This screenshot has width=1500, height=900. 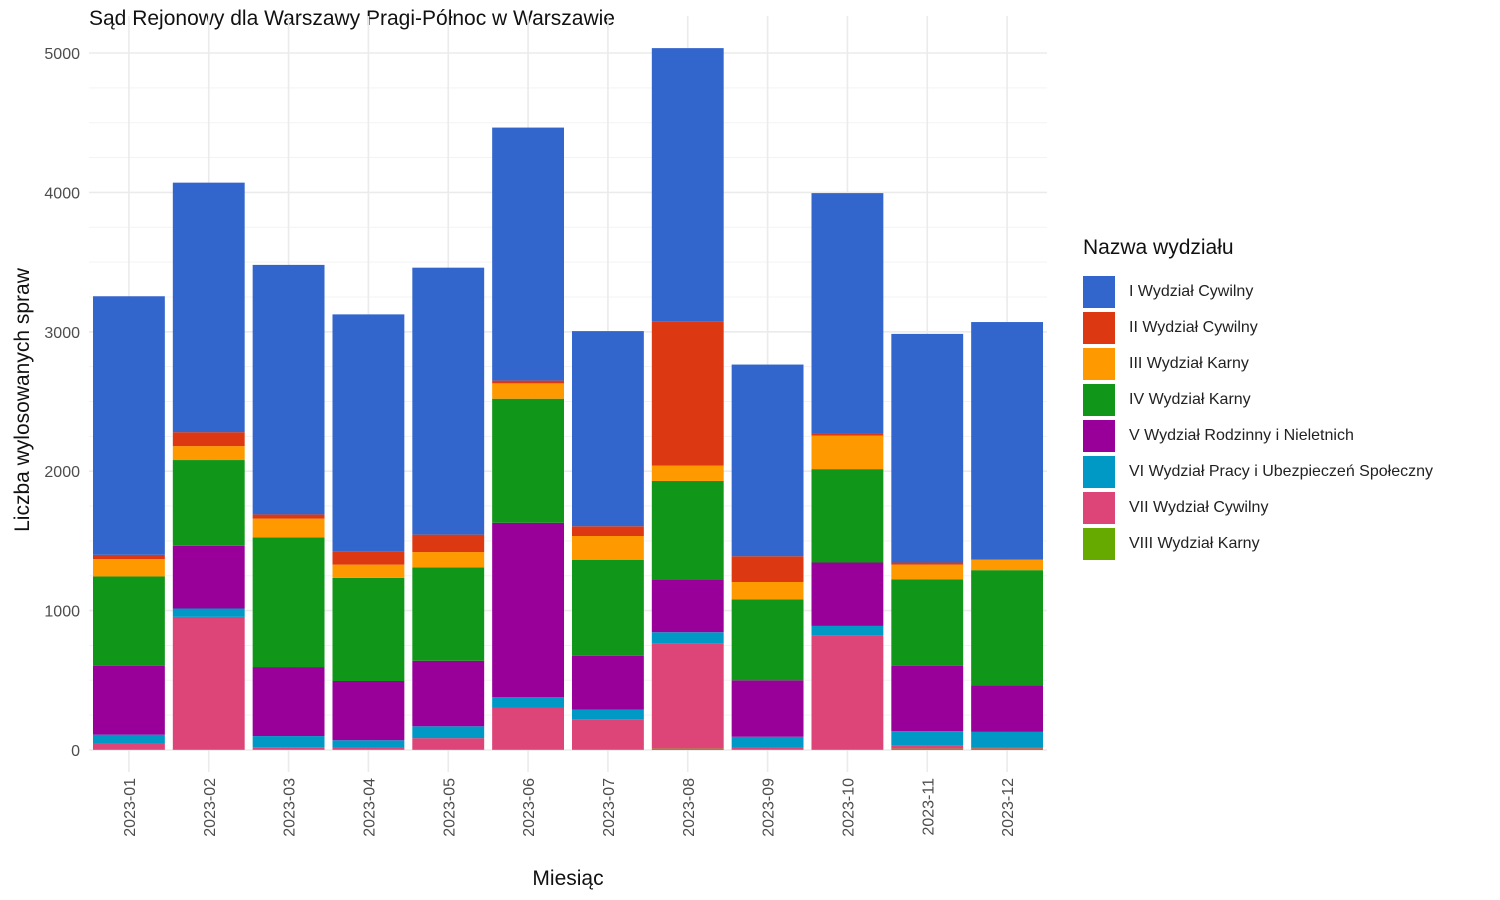 I want to click on x-tick-label: 2023-12, so click(x=1008, y=807).